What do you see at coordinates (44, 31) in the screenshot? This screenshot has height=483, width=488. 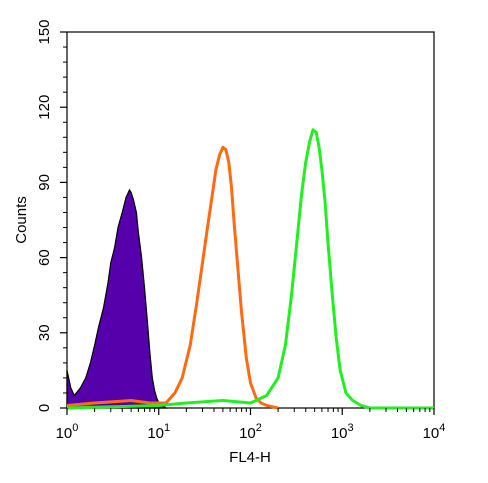 I see `y-tick-label-5: 150` at bounding box center [44, 31].